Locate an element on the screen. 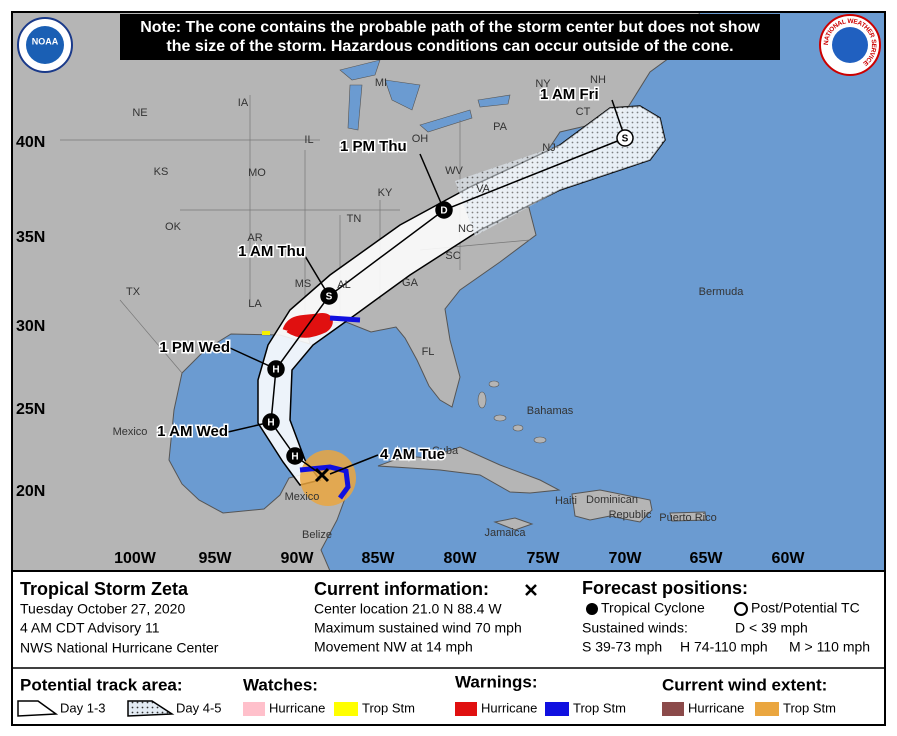 The image size is (897, 736). place-label: TX is located at coordinates (133, 292).